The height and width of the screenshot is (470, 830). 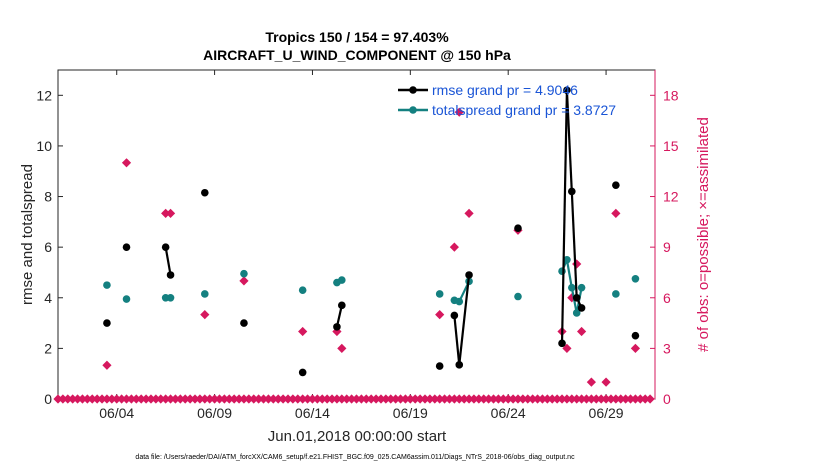 I want to click on y-right-tick-label: 15, so click(x=671, y=146).